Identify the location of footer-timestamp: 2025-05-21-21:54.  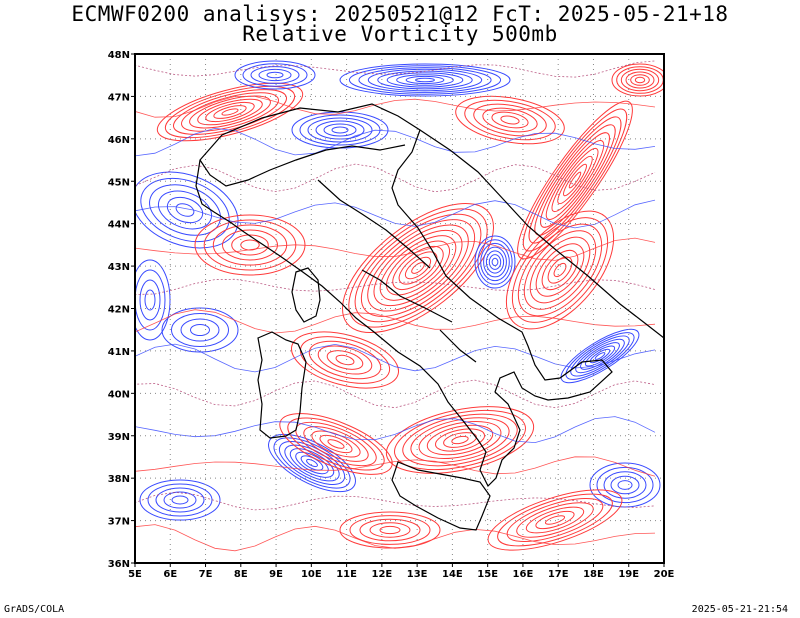
(739, 609).